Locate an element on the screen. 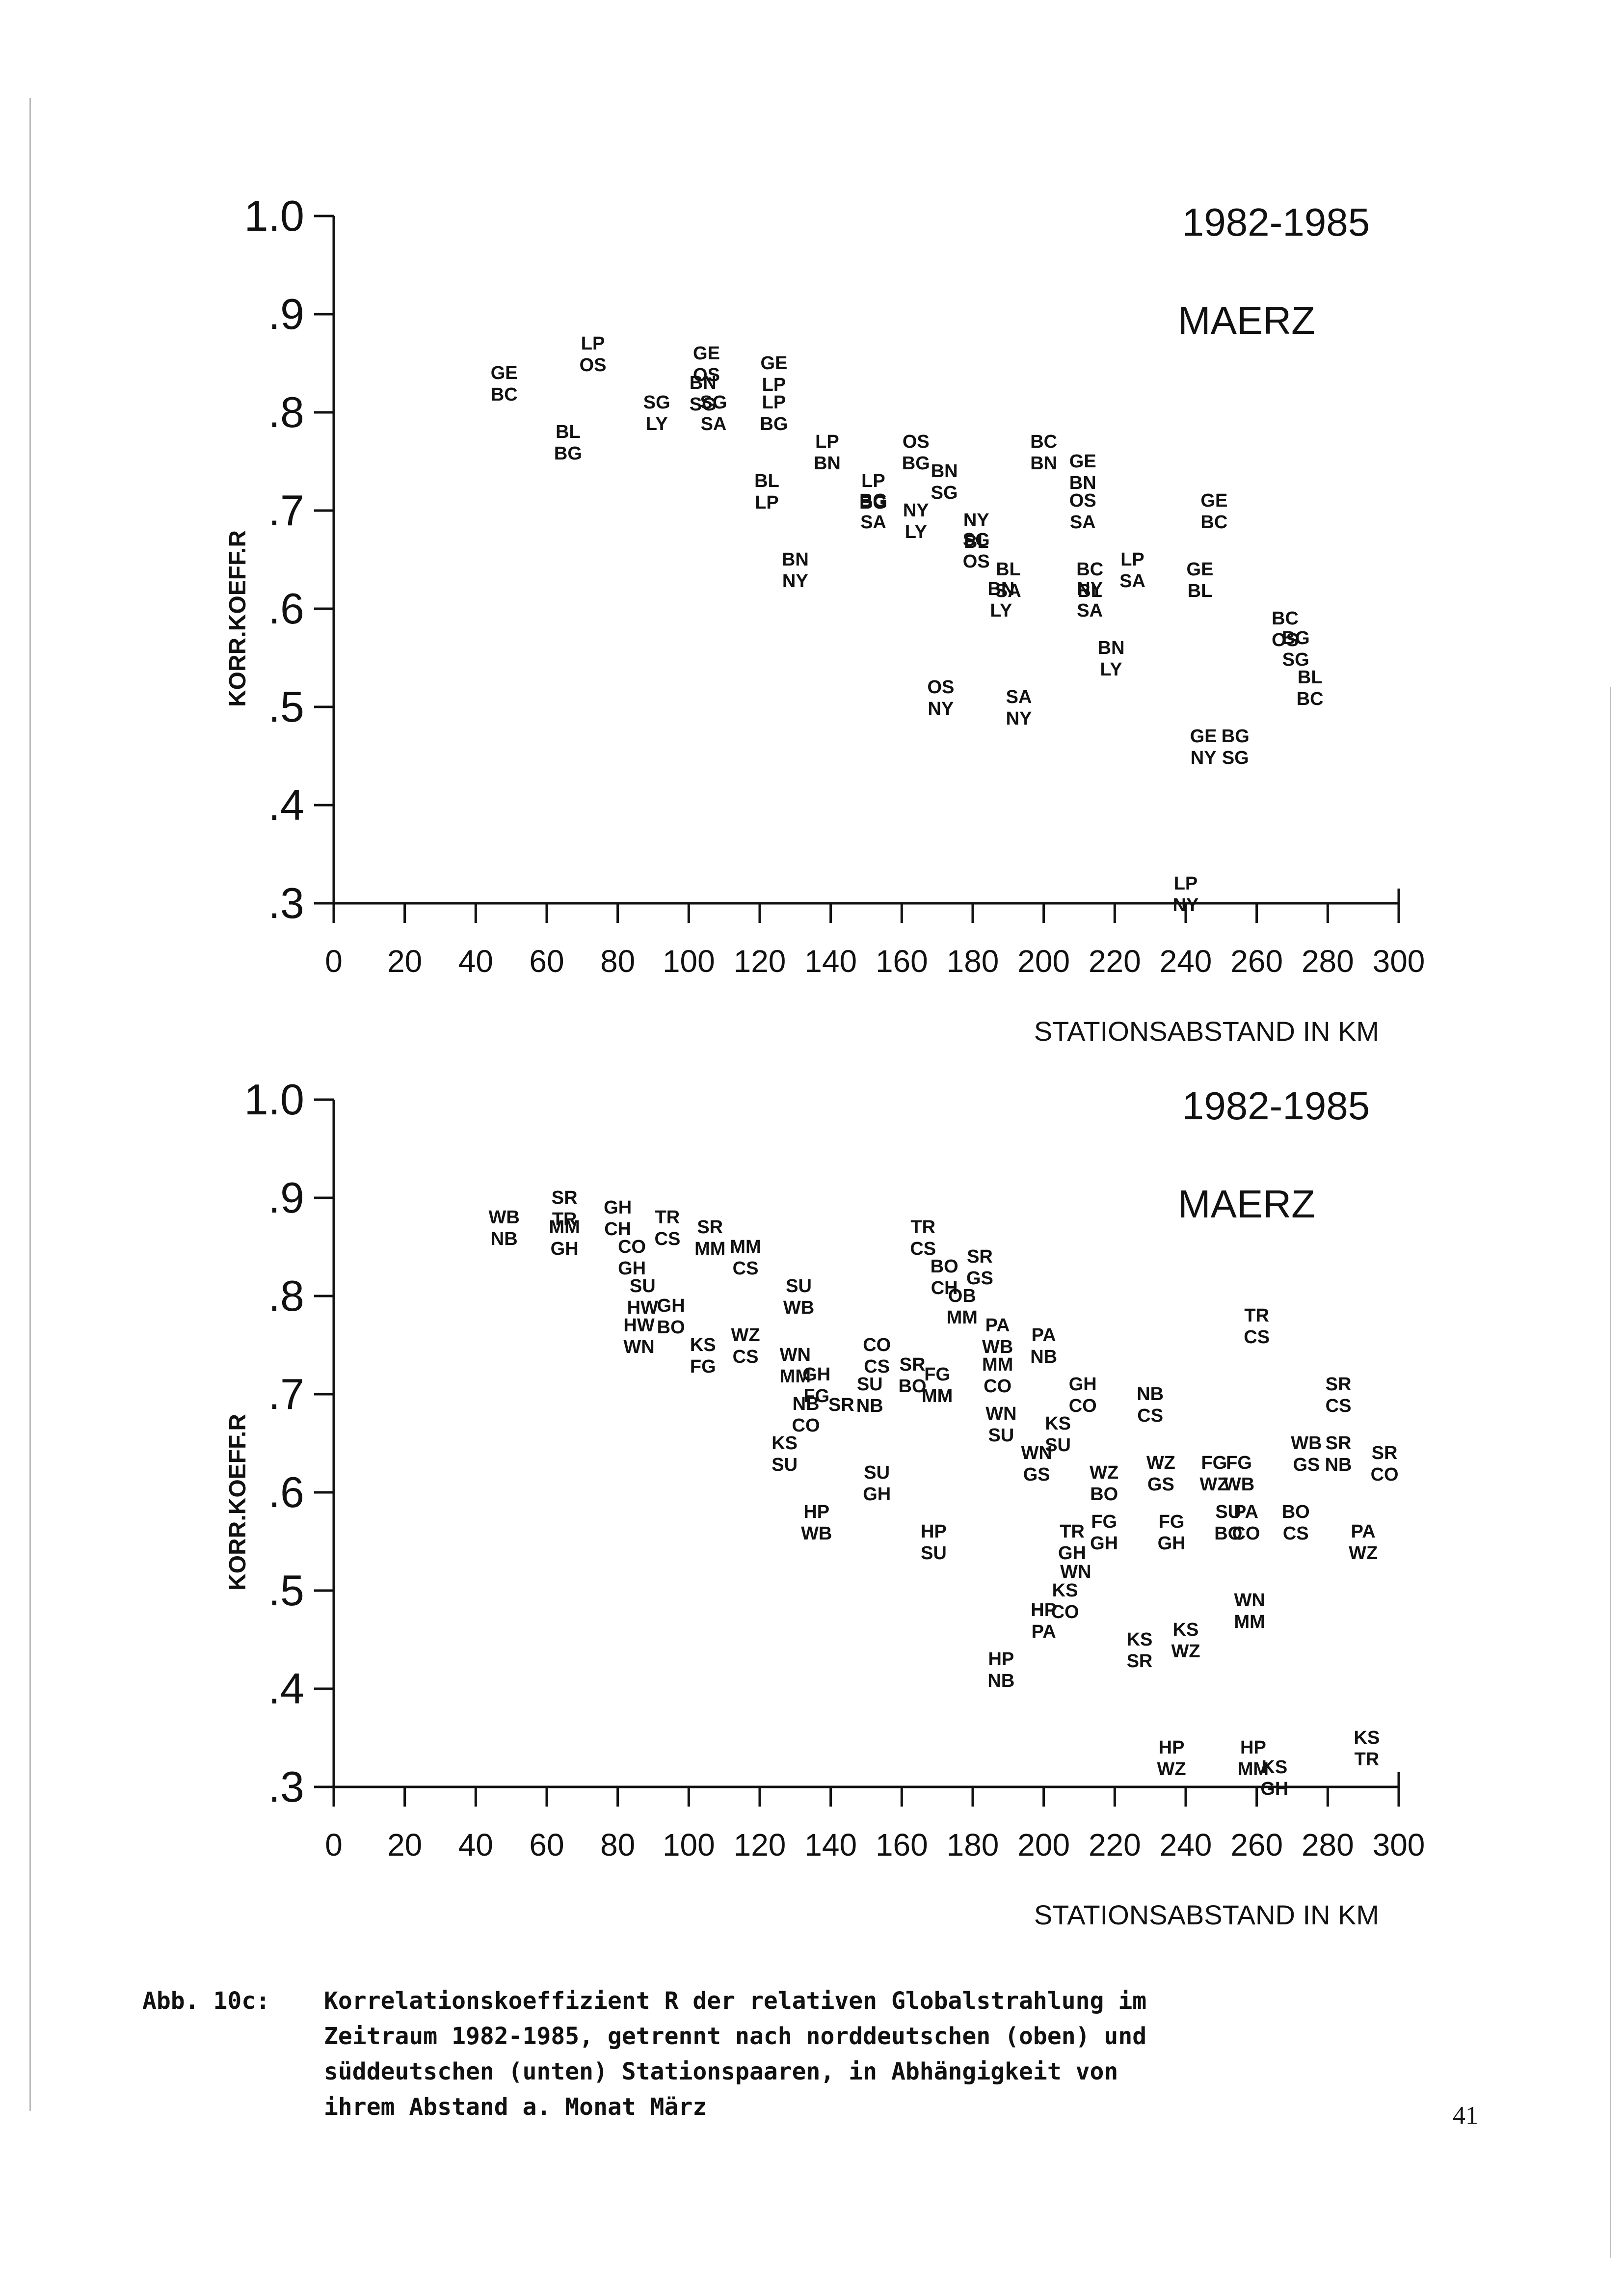  data-point-label: NB is located at coordinates (869, 1406).